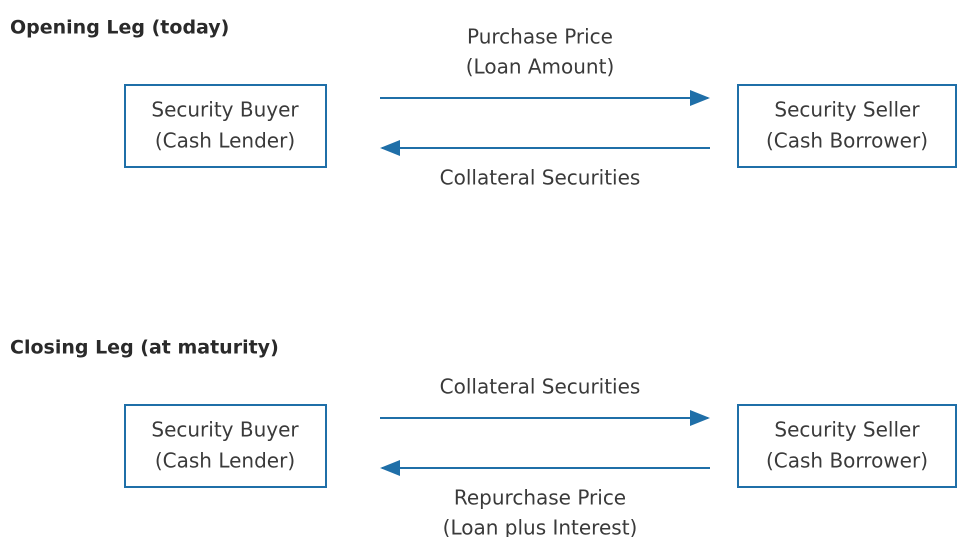 Image resolution: width=959 pixels, height=537 pixels. What do you see at coordinates (144, 348) in the screenshot?
I see `section-title: Closing Leg (at maturity)` at bounding box center [144, 348].